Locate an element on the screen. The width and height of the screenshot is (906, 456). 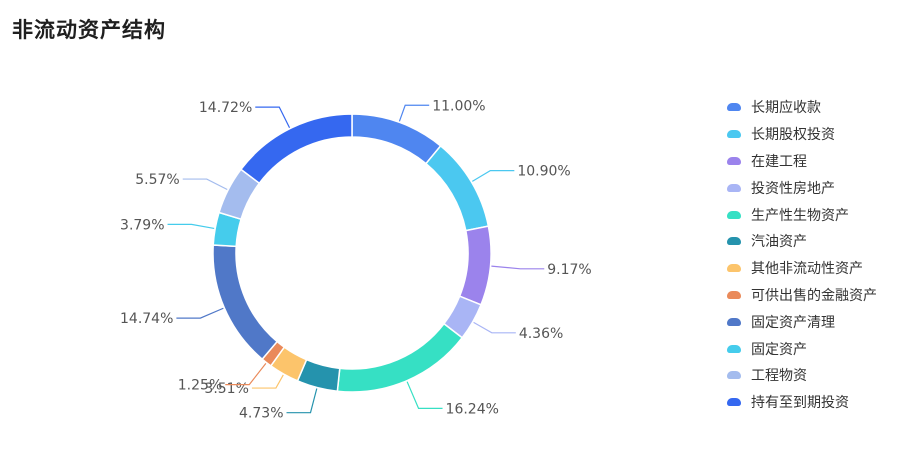
legend-item: 长期股权投资 is located at coordinates (802, 134).